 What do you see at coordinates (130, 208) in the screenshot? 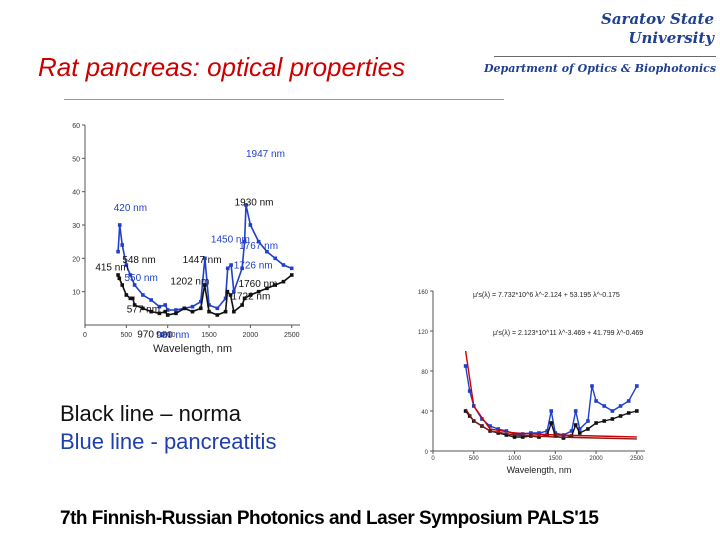
I see `annotation-label: 420 nm` at bounding box center [130, 208].